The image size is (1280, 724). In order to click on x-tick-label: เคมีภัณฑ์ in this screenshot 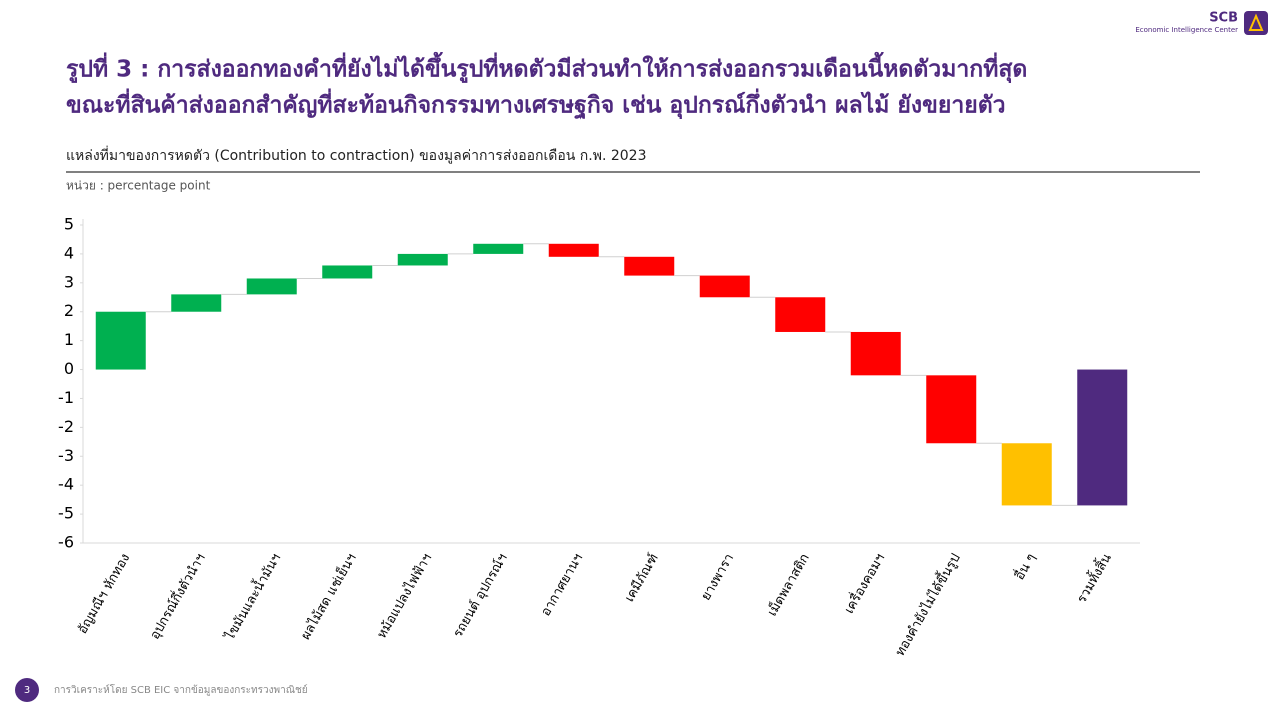, I will do `click(641, 578)`.